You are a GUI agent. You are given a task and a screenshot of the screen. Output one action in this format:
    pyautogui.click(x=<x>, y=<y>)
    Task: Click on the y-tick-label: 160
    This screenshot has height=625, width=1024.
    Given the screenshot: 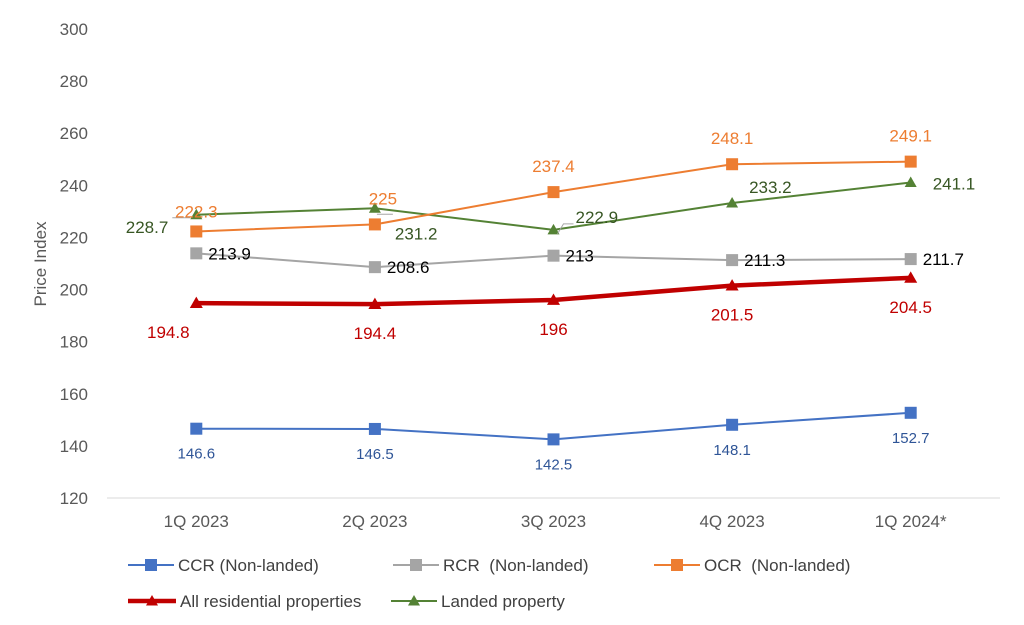 What is the action you would take?
    pyautogui.click(x=74, y=394)
    